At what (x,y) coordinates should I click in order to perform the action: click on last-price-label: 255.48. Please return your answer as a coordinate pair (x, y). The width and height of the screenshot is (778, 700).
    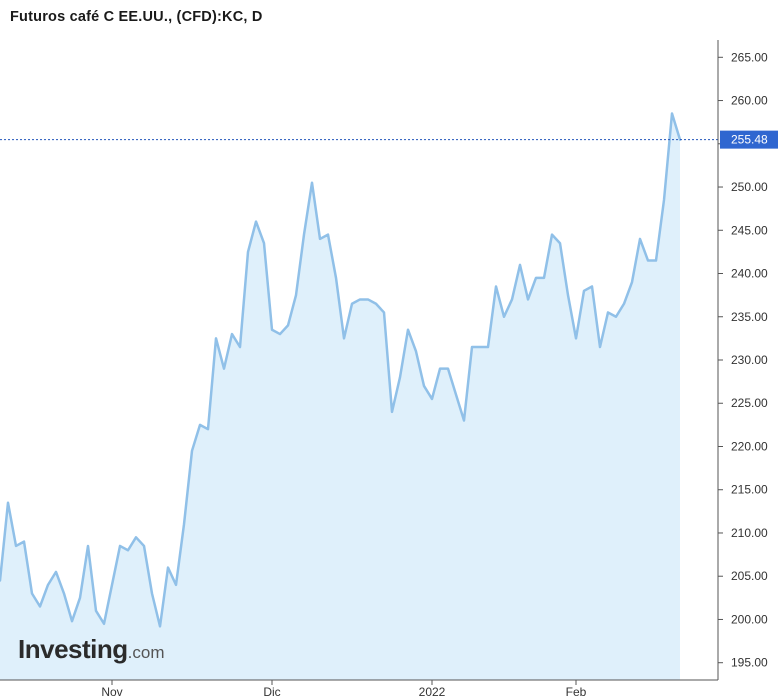
    Looking at the image, I should click on (749, 140).